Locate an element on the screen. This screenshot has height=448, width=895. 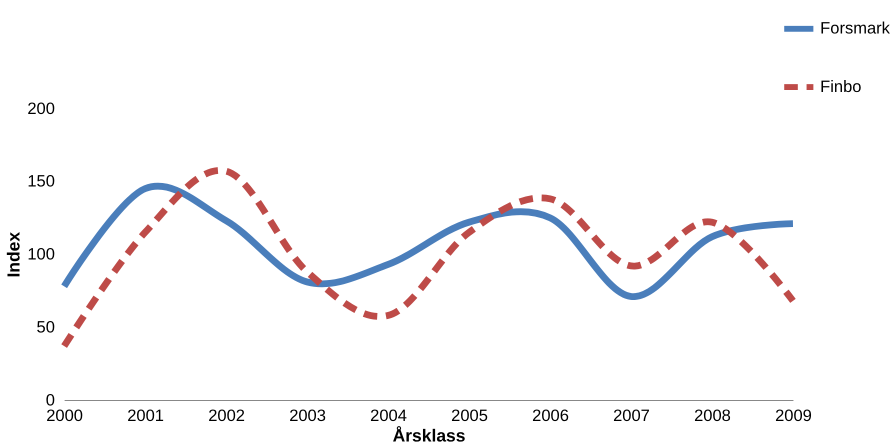
y-tick-label: 50 is located at coordinates (45, 326).